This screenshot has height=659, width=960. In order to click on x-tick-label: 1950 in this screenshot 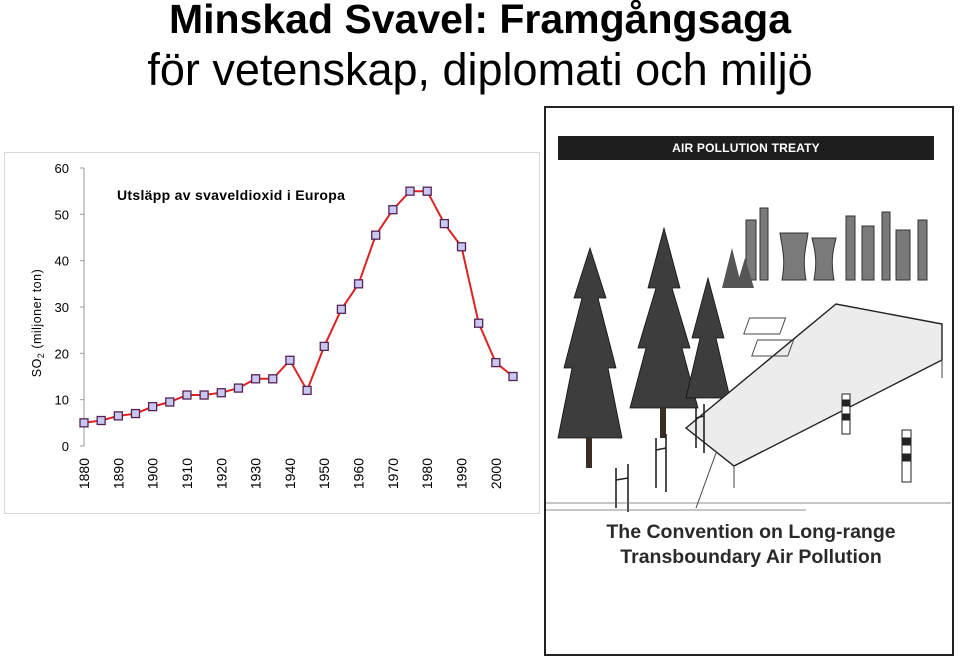, I will do `click(324, 473)`.